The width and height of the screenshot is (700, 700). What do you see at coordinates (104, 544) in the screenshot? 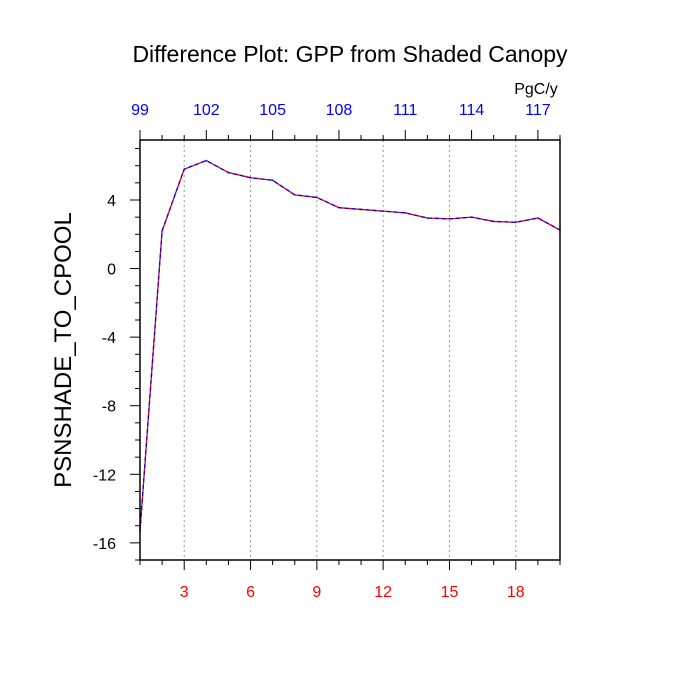
I see `y-tick-label--16: -16` at bounding box center [104, 544].